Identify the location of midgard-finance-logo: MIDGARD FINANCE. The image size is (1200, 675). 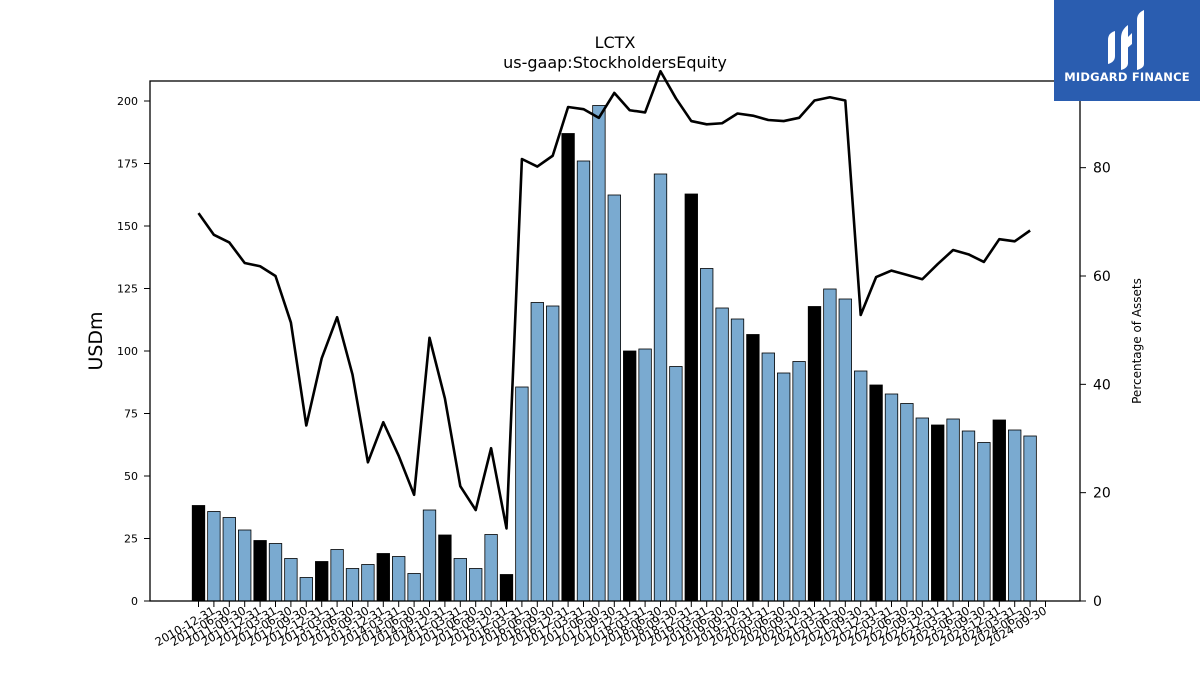
(1127, 50).